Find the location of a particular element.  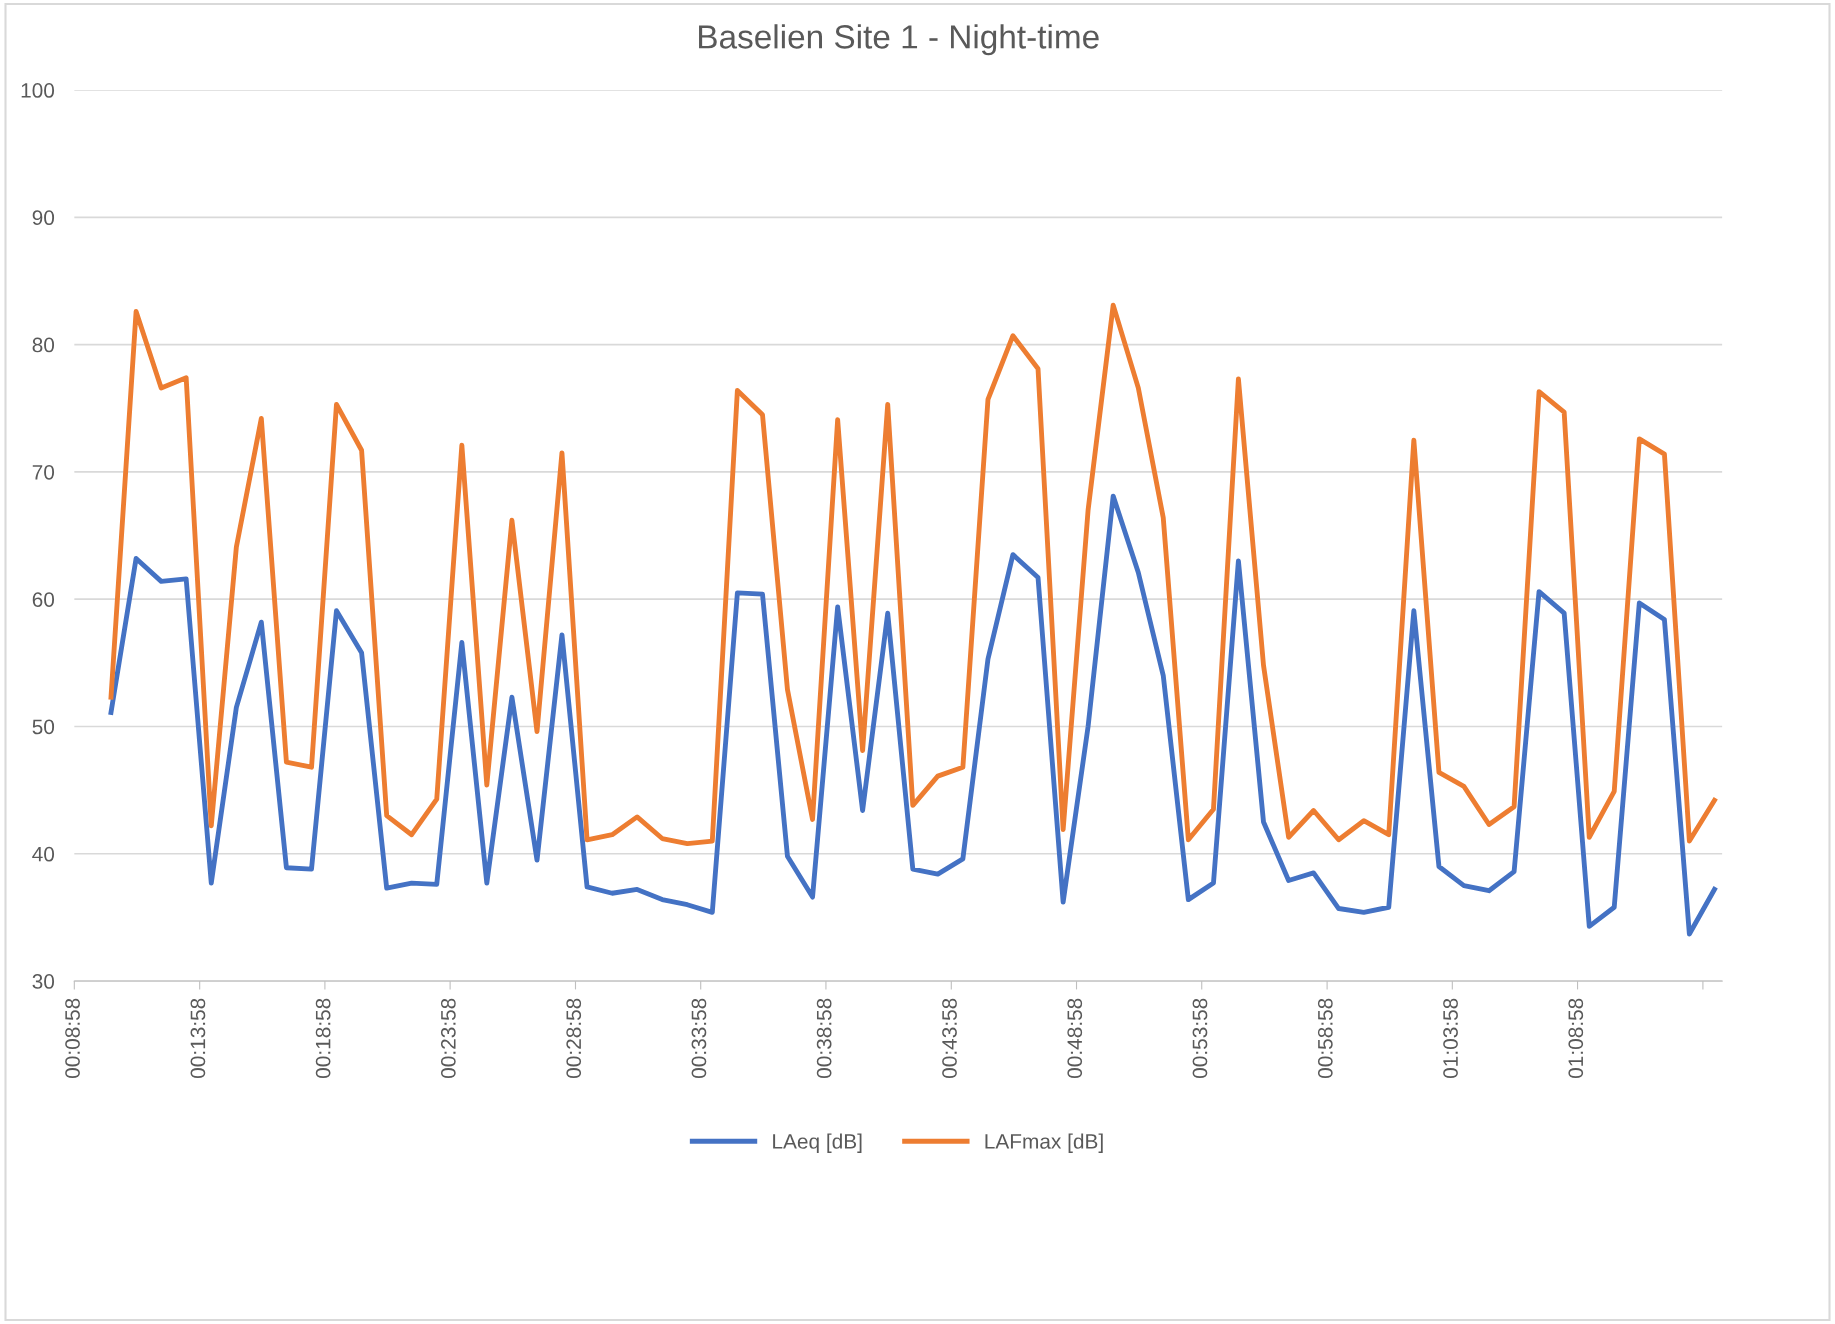

y-tick-label: 100 is located at coordinates (38, 90).